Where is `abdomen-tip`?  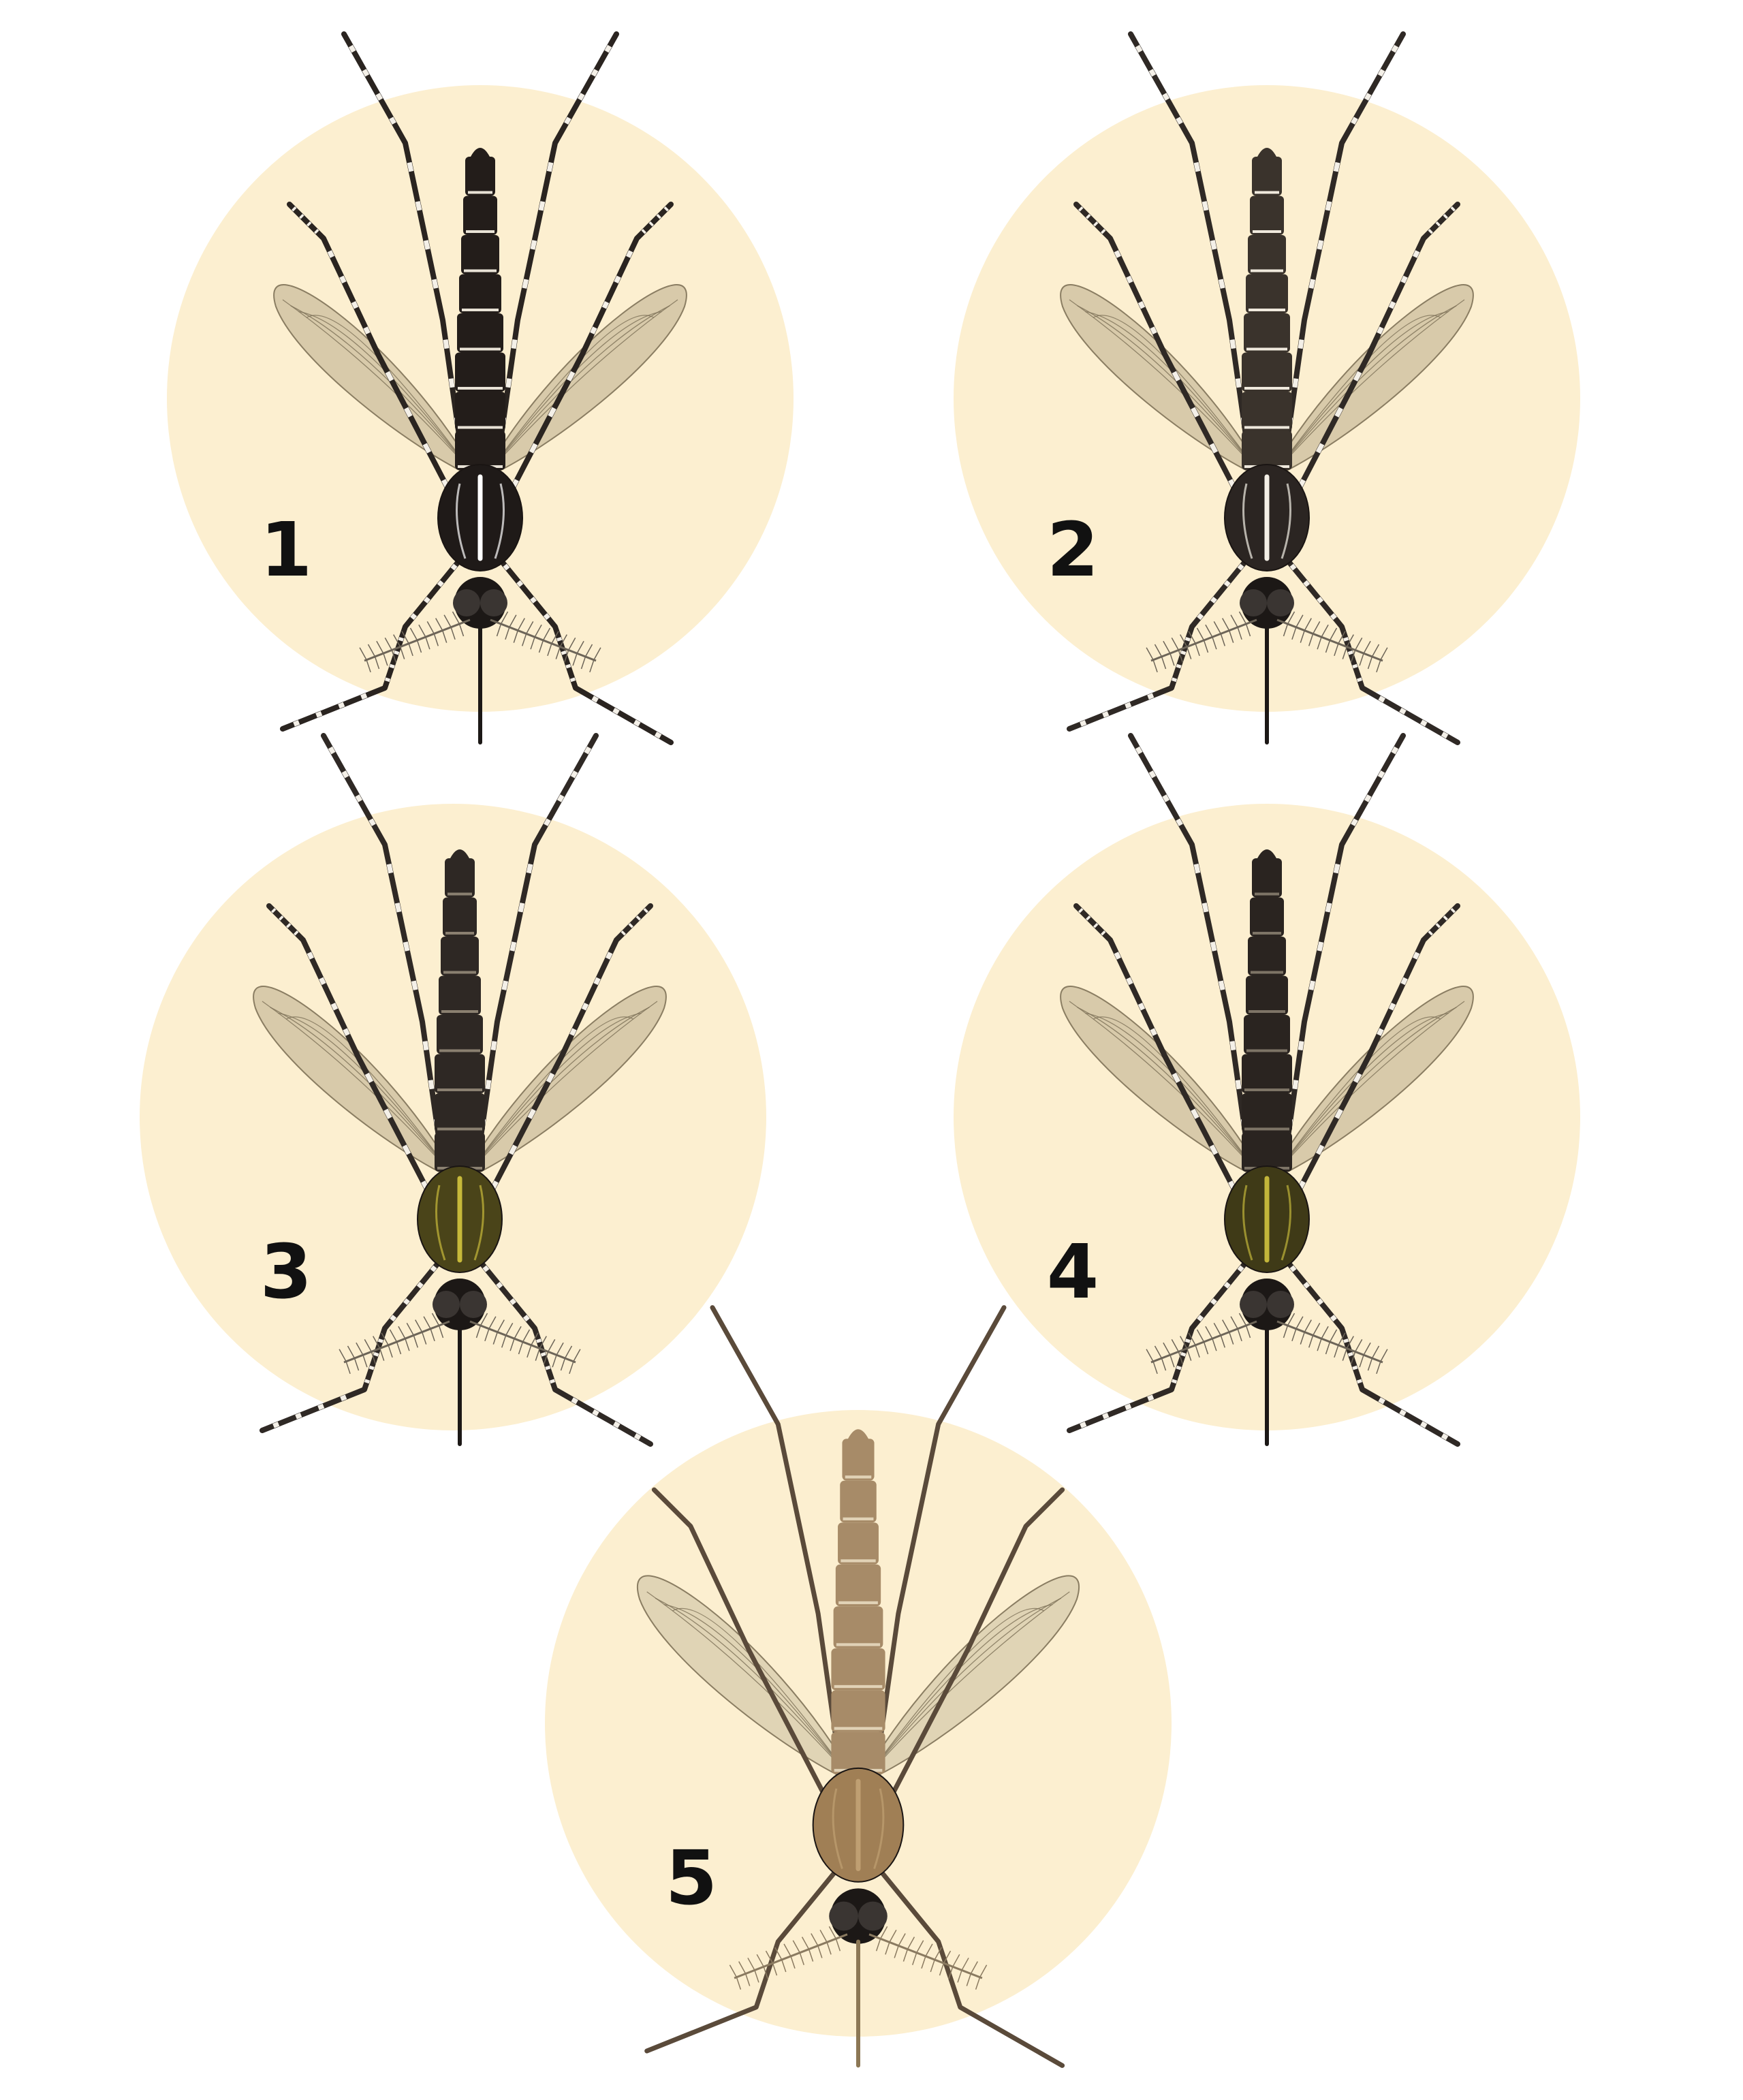 abdomen-tip is located at coordinates (1267, 855).